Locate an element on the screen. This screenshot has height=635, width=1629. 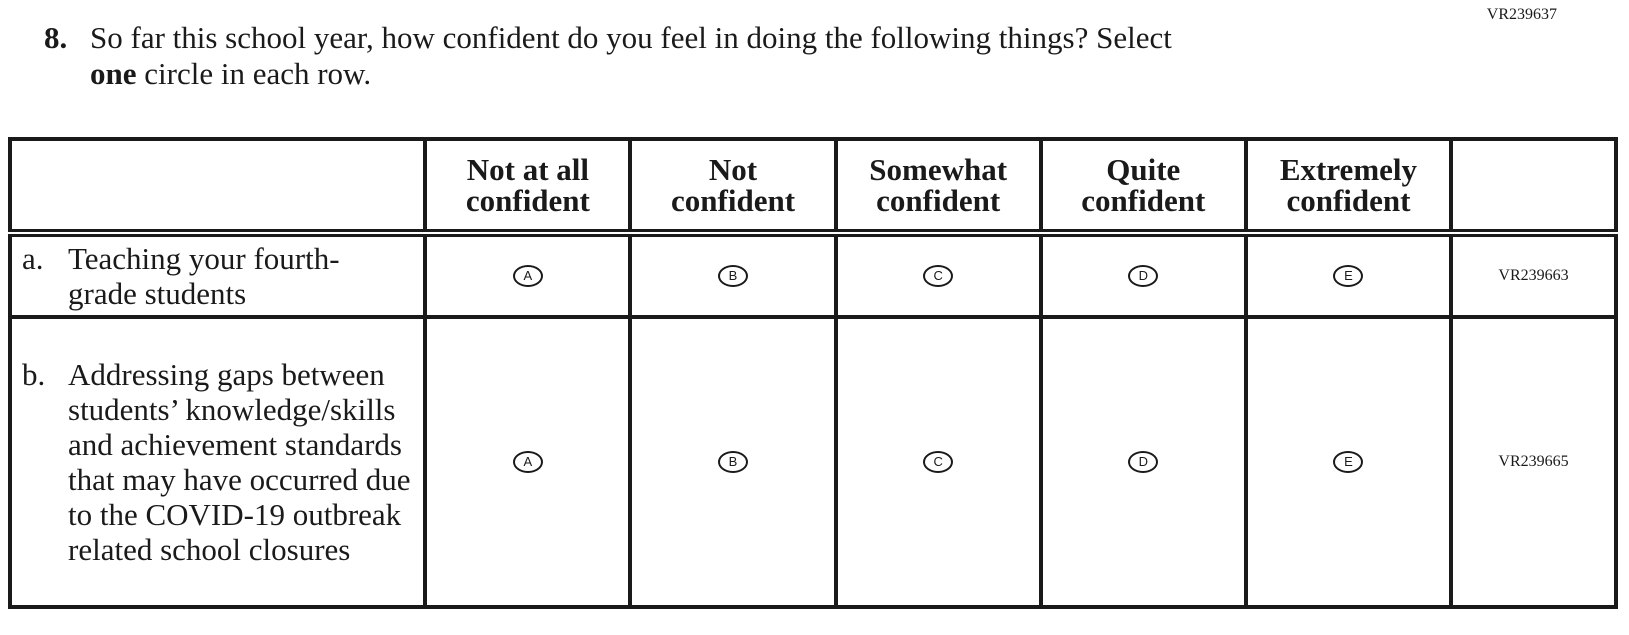
column-header: Extremely confident is located at coordinates (1348, 187).